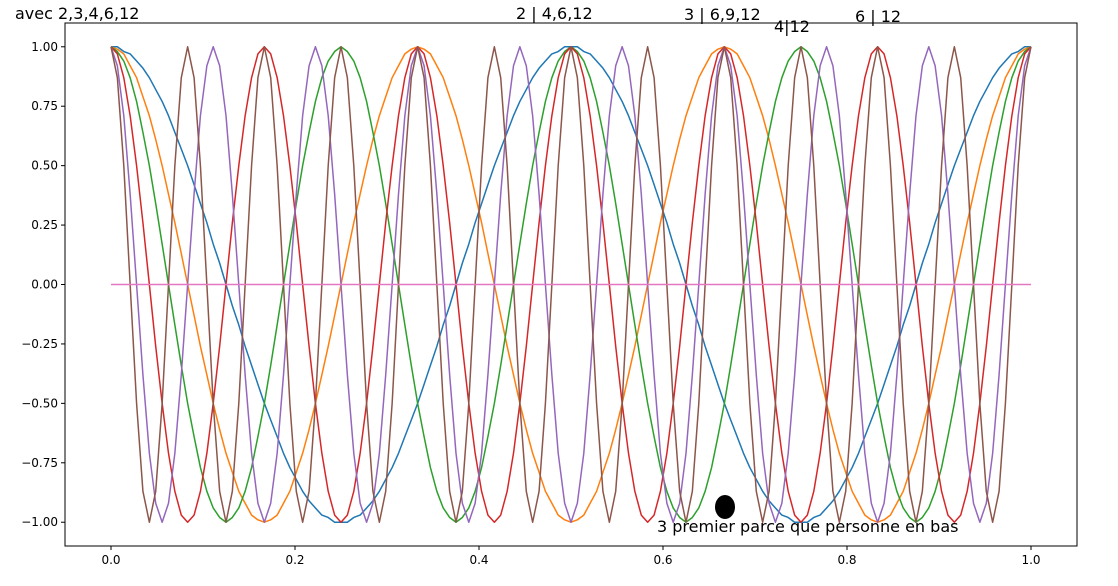  I want to click on y-tick-label: 0.50, so click(44, 166).